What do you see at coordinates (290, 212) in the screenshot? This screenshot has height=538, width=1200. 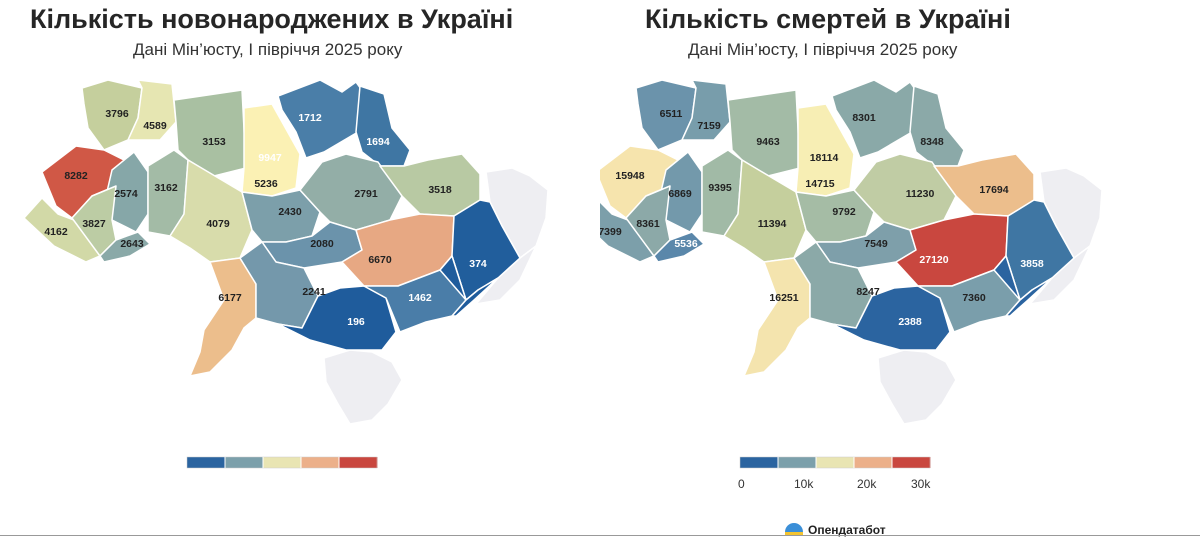 I see `region-value-label: 2430` at bounding box center [290, 212].